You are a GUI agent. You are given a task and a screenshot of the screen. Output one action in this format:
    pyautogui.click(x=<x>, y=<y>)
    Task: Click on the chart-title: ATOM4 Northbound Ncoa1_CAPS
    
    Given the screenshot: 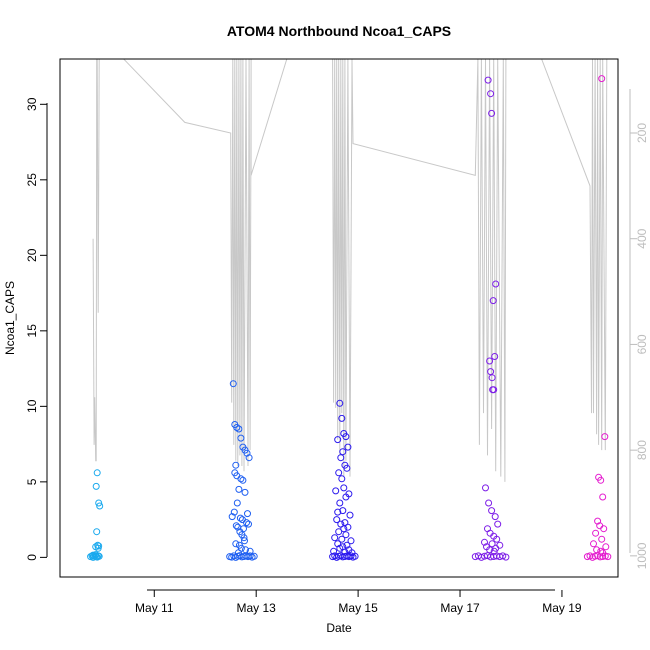 What is the action you would take?
    pyautogui.click(x=339, y=31)
    